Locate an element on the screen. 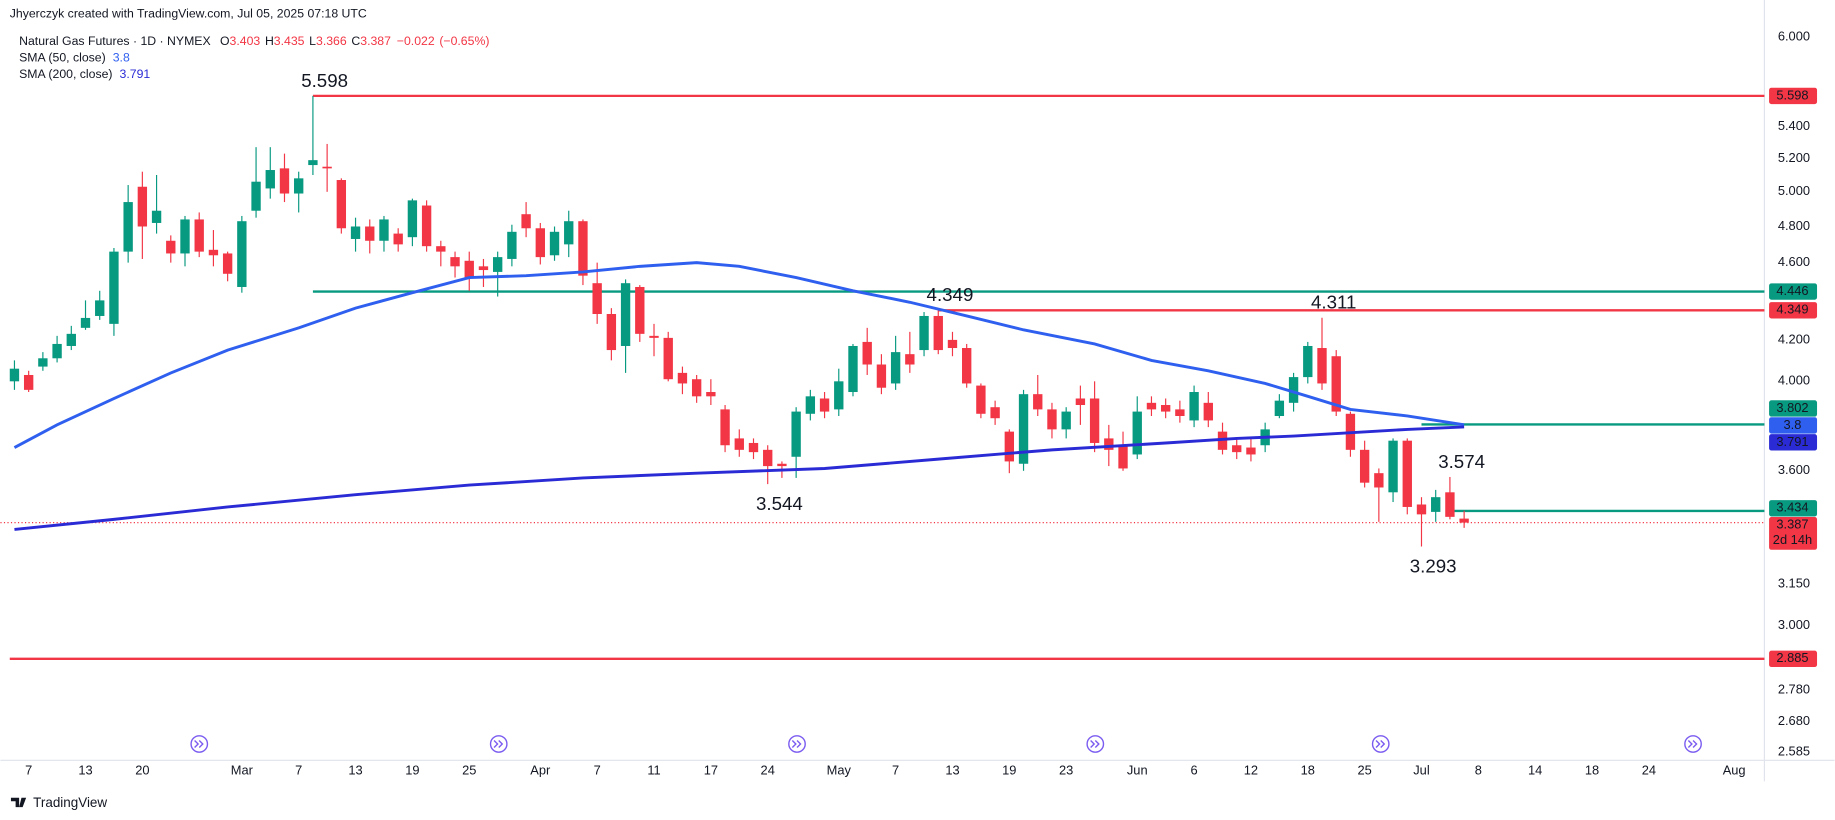 The image size is (1835, 820). event-icon-glyph is located at coordinates (946, 743).